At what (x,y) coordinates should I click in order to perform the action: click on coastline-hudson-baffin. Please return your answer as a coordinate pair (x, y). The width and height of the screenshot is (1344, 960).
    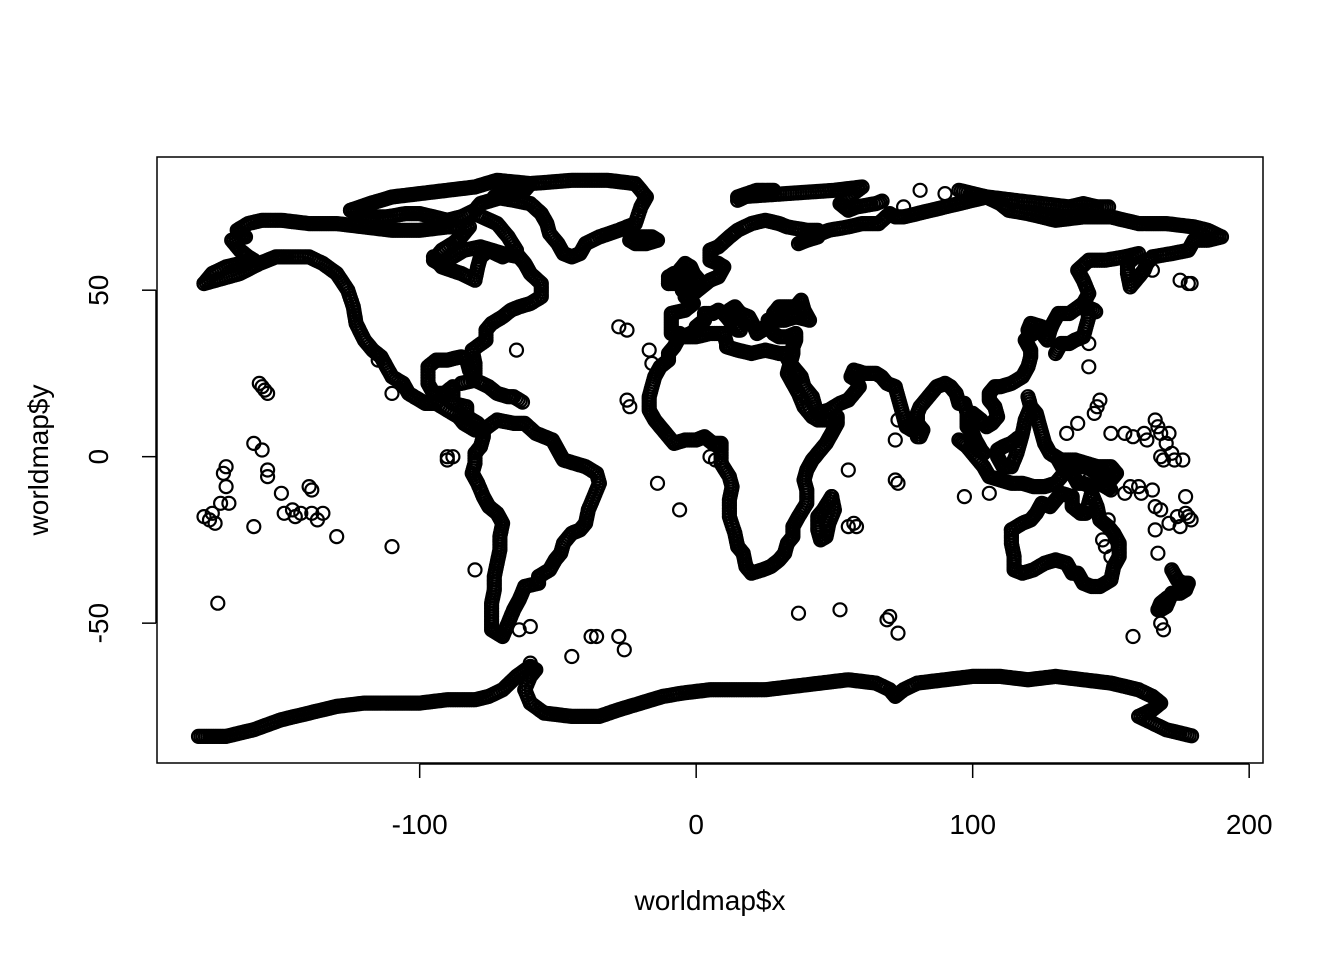
    Looking at the image, I should click on (475, 247).